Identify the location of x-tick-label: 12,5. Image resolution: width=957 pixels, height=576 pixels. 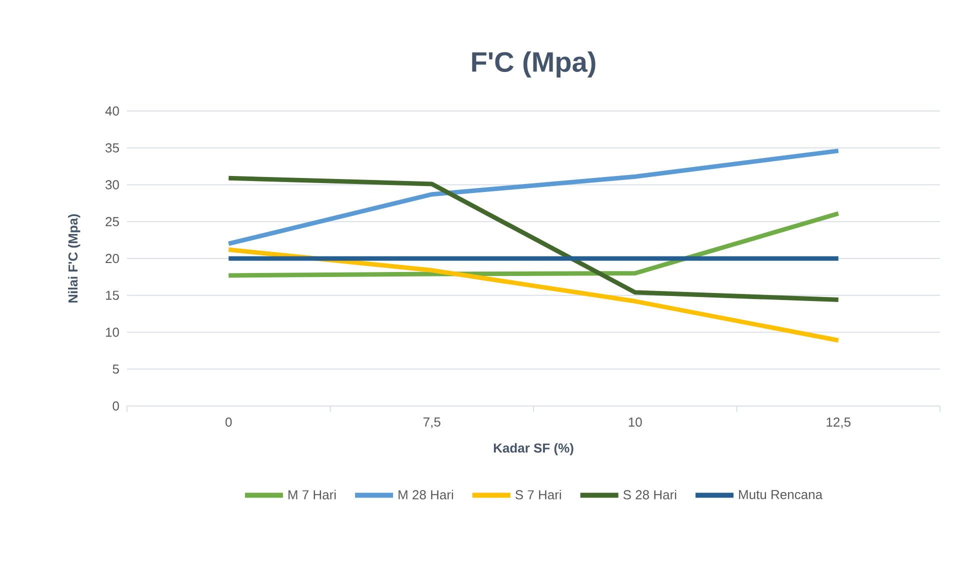
(838, 423).